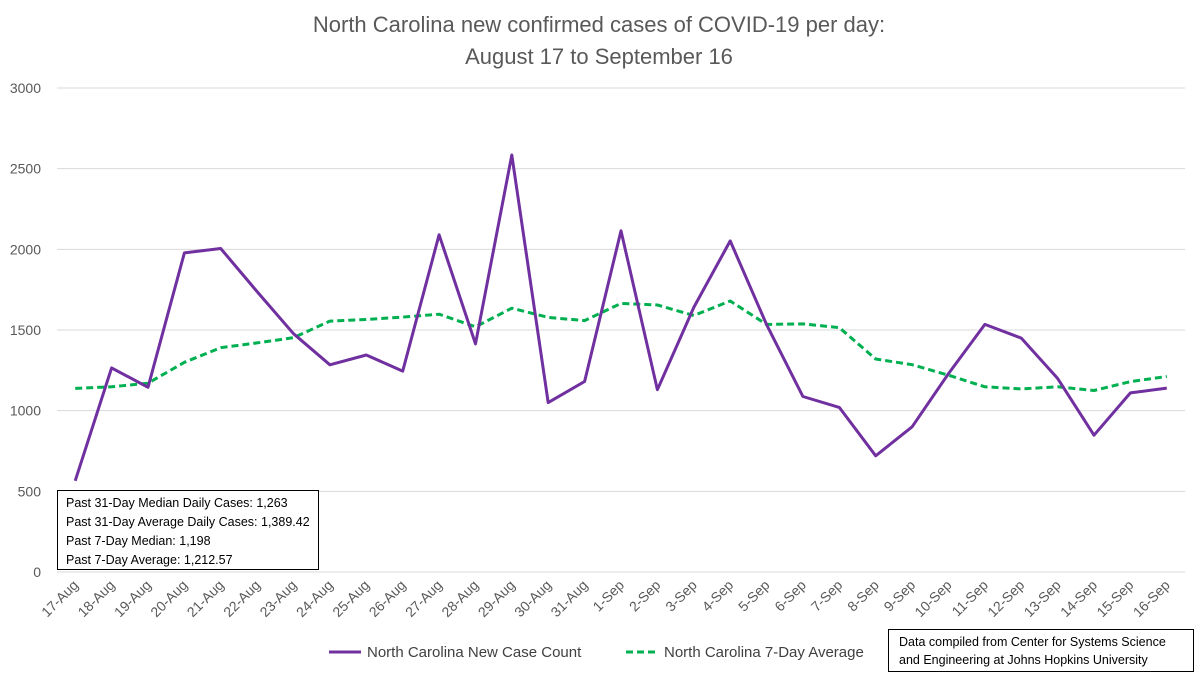  I want to click on x-tick-label: 25-Aug, so click(350, 598).